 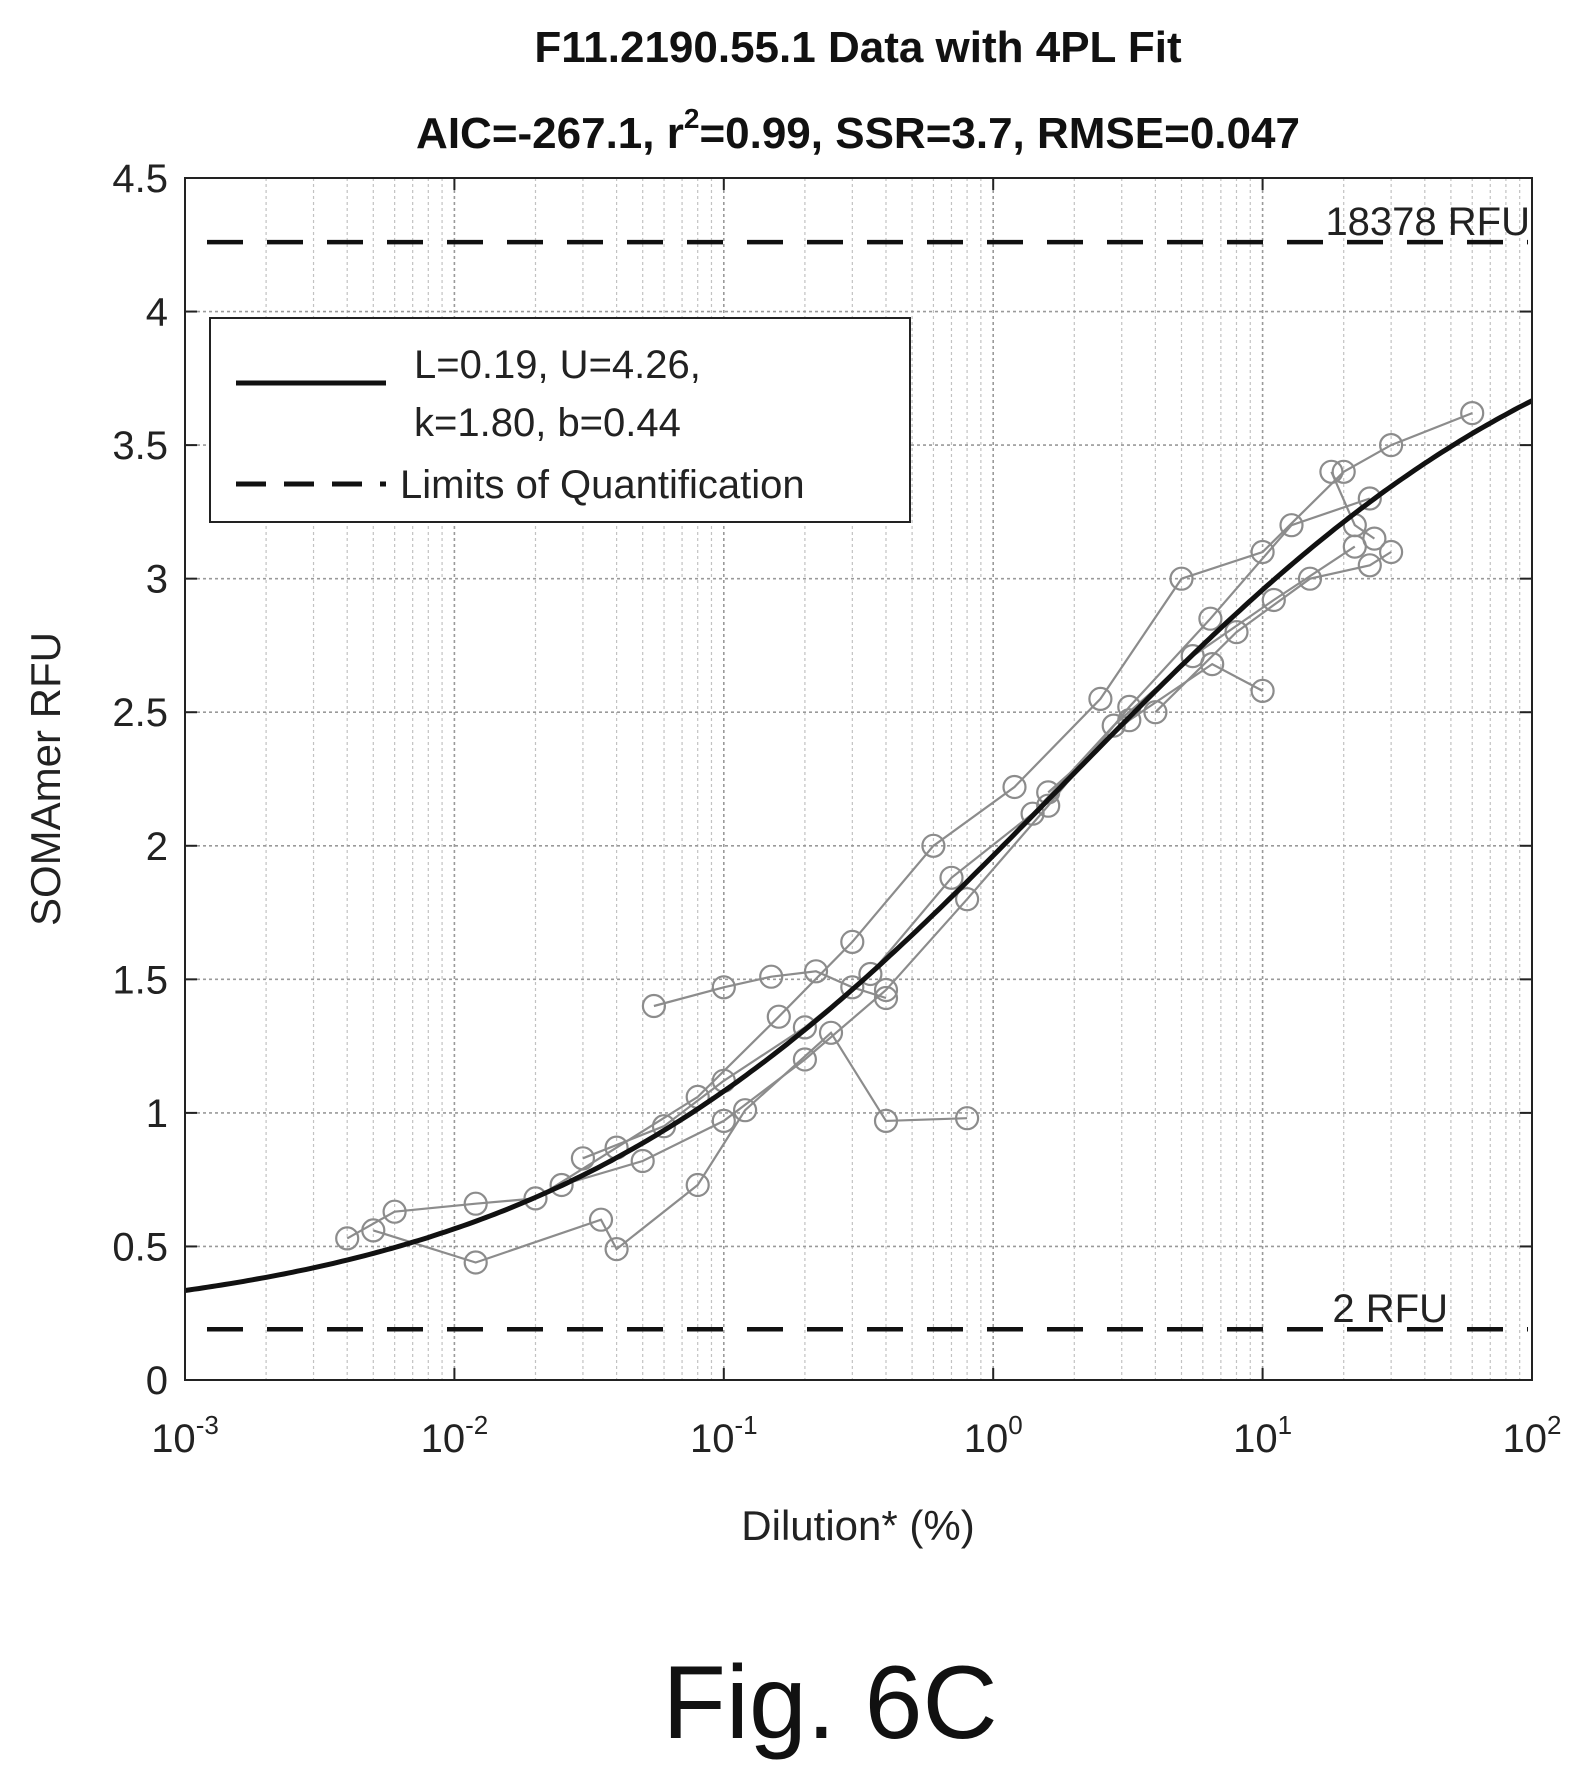 I want to click on y-tick-label: 3, so click(x=157, y=580).